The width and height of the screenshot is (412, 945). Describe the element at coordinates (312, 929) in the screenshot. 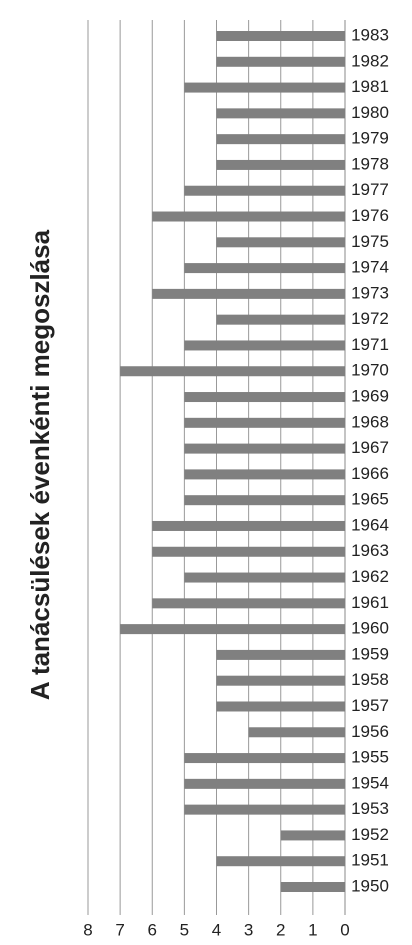

I see `y-tick-label: 1` at that location.